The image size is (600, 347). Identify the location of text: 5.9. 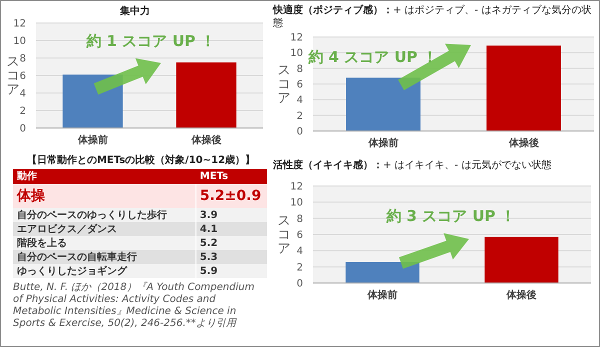
(209, 271).